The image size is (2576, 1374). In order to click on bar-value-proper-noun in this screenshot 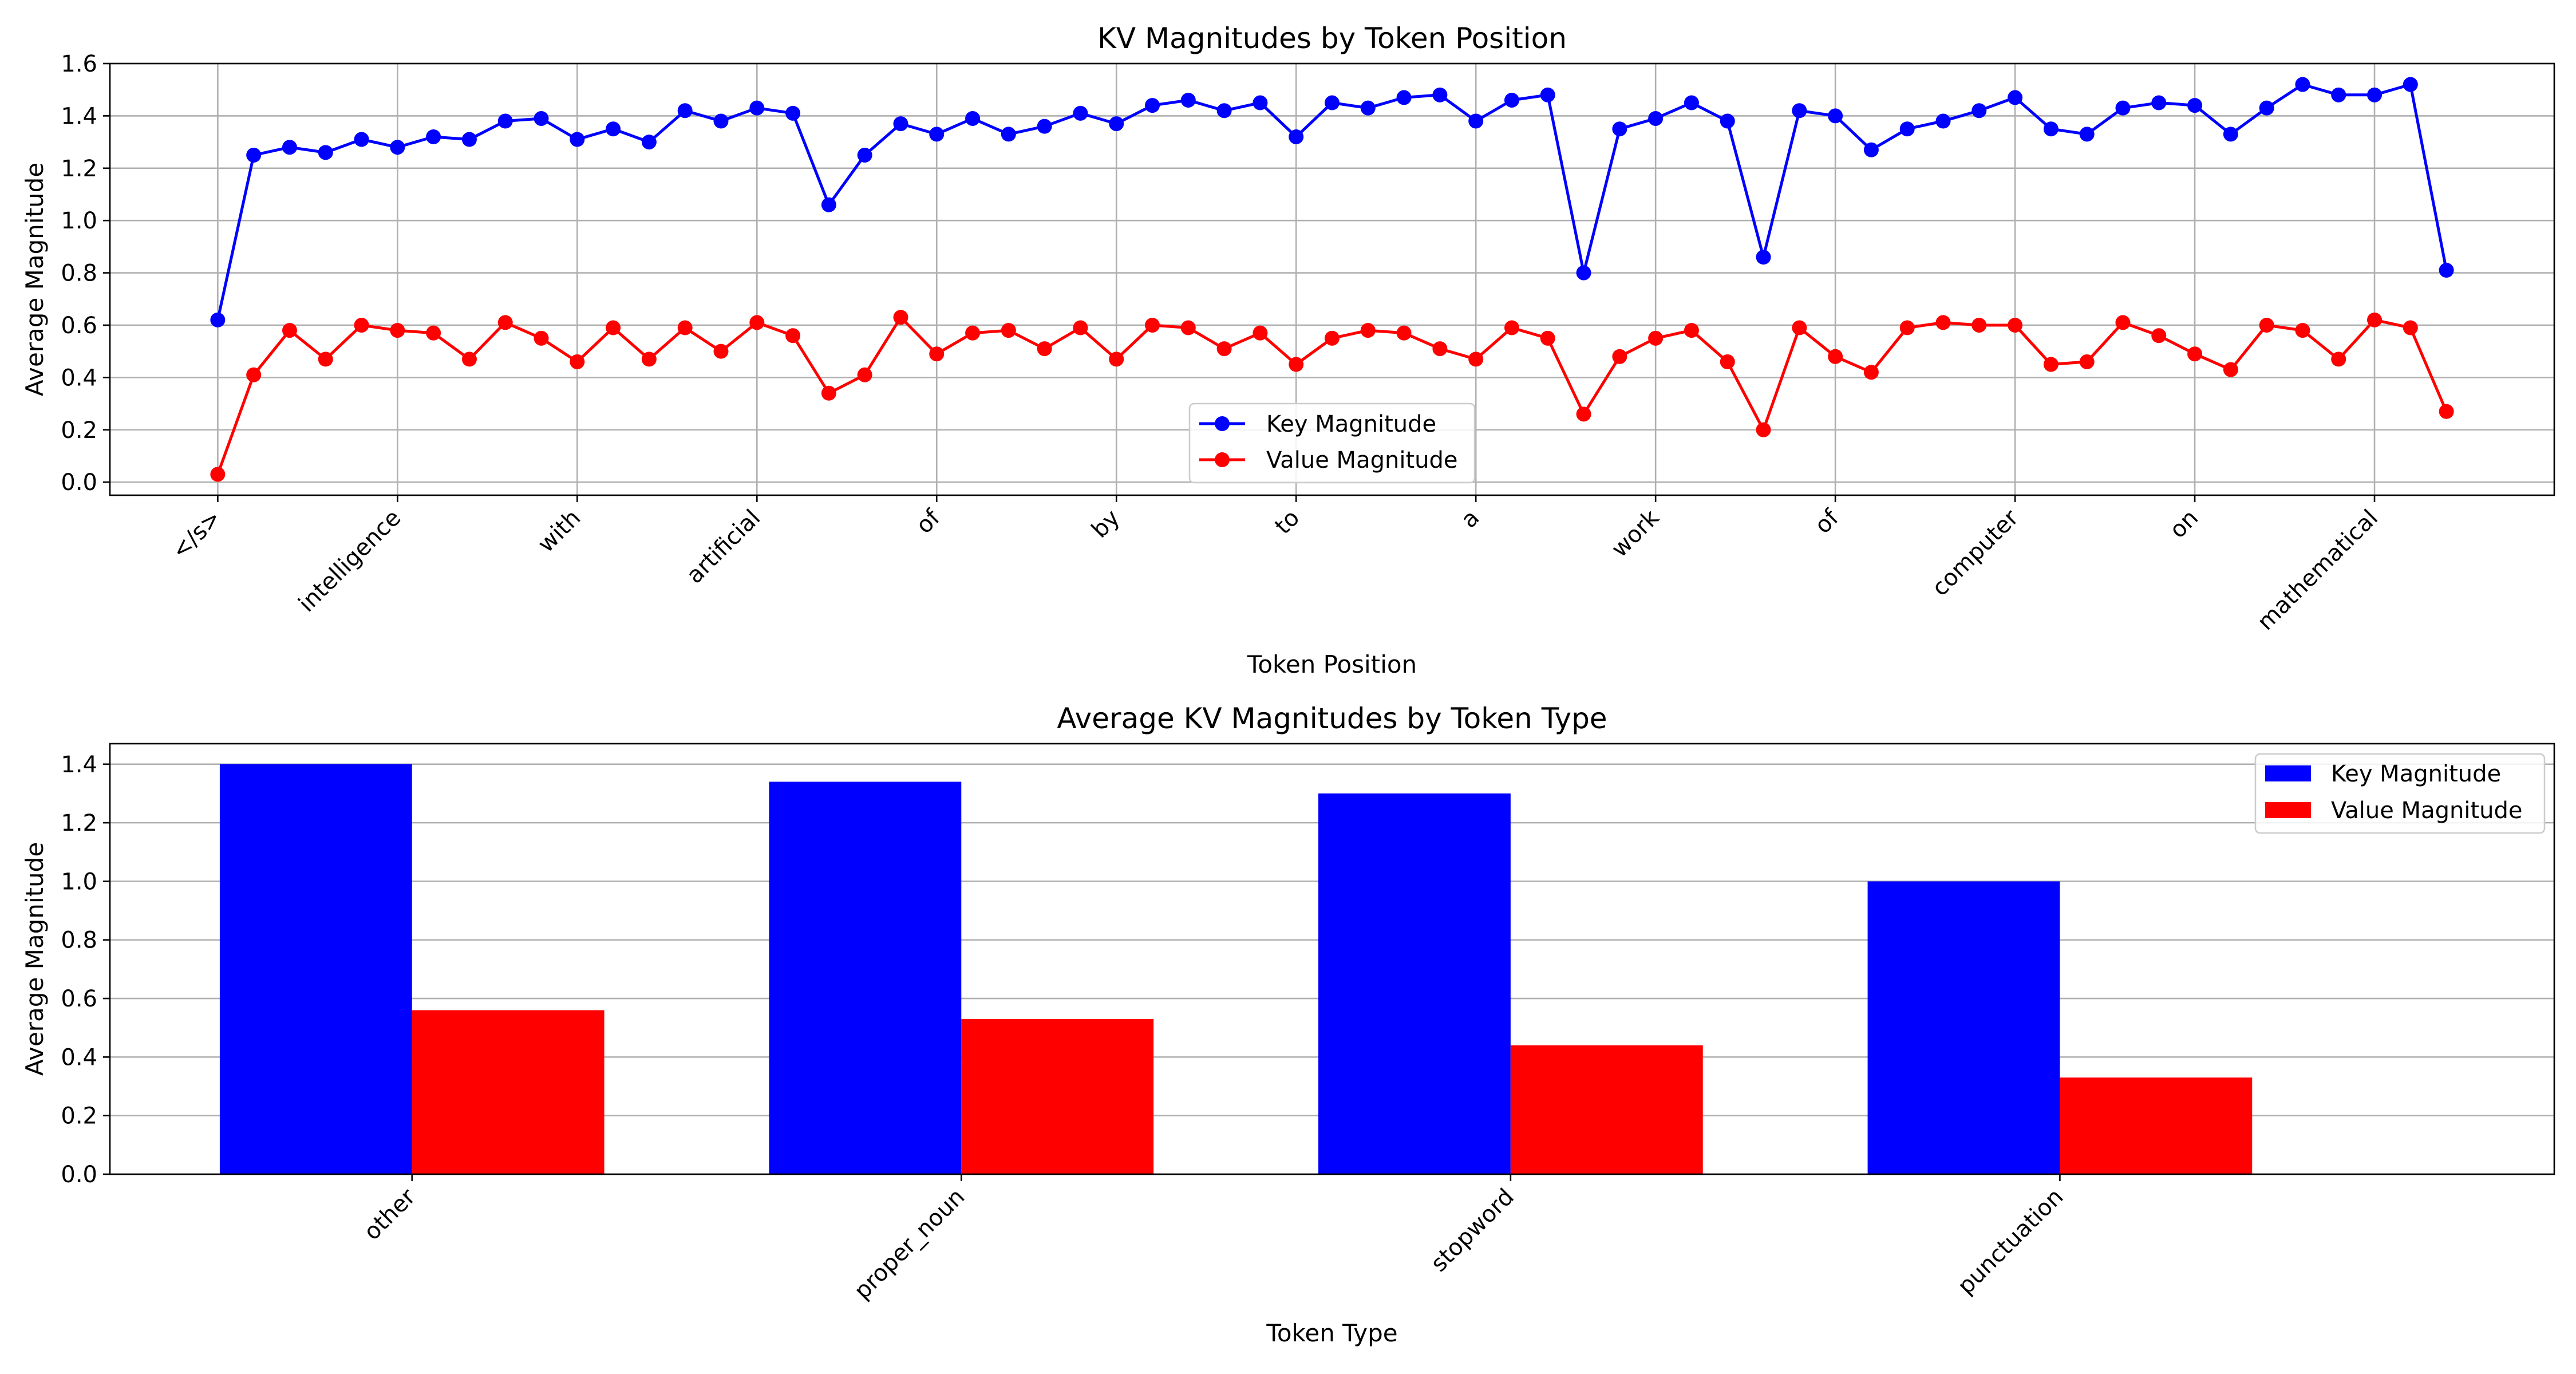, I will do `click(1057, 1096)`.